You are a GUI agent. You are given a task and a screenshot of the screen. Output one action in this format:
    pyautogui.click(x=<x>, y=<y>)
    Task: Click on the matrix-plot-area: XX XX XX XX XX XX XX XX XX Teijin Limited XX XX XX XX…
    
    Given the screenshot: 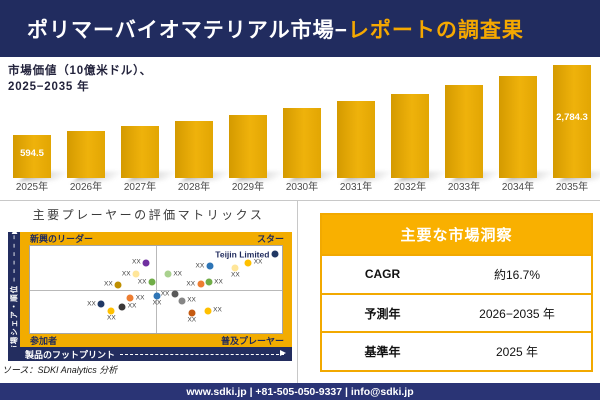 What is the action you would take?
    pyautogui.click(x=156, y=289)
    